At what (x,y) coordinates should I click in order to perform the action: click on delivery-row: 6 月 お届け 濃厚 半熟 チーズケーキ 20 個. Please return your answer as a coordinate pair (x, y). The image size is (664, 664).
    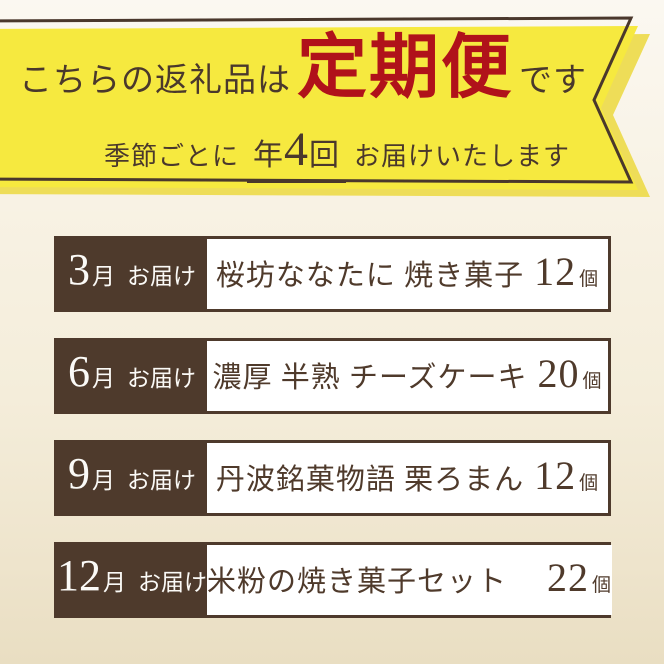
    Looking at the image, I should click on (332, 376).